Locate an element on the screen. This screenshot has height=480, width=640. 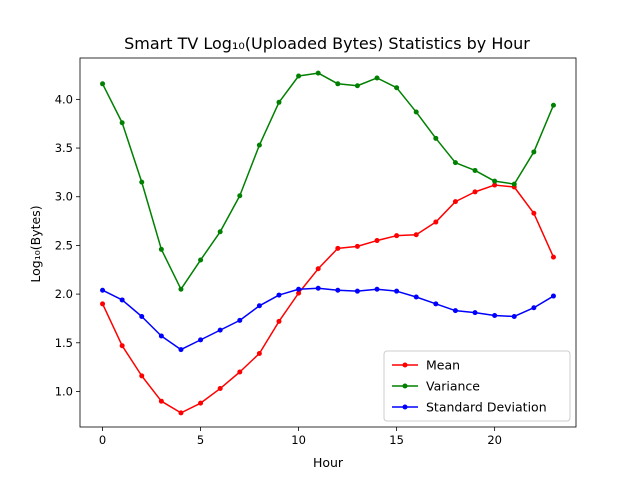
legend-label: Mean is located at coordinates (443, 365).